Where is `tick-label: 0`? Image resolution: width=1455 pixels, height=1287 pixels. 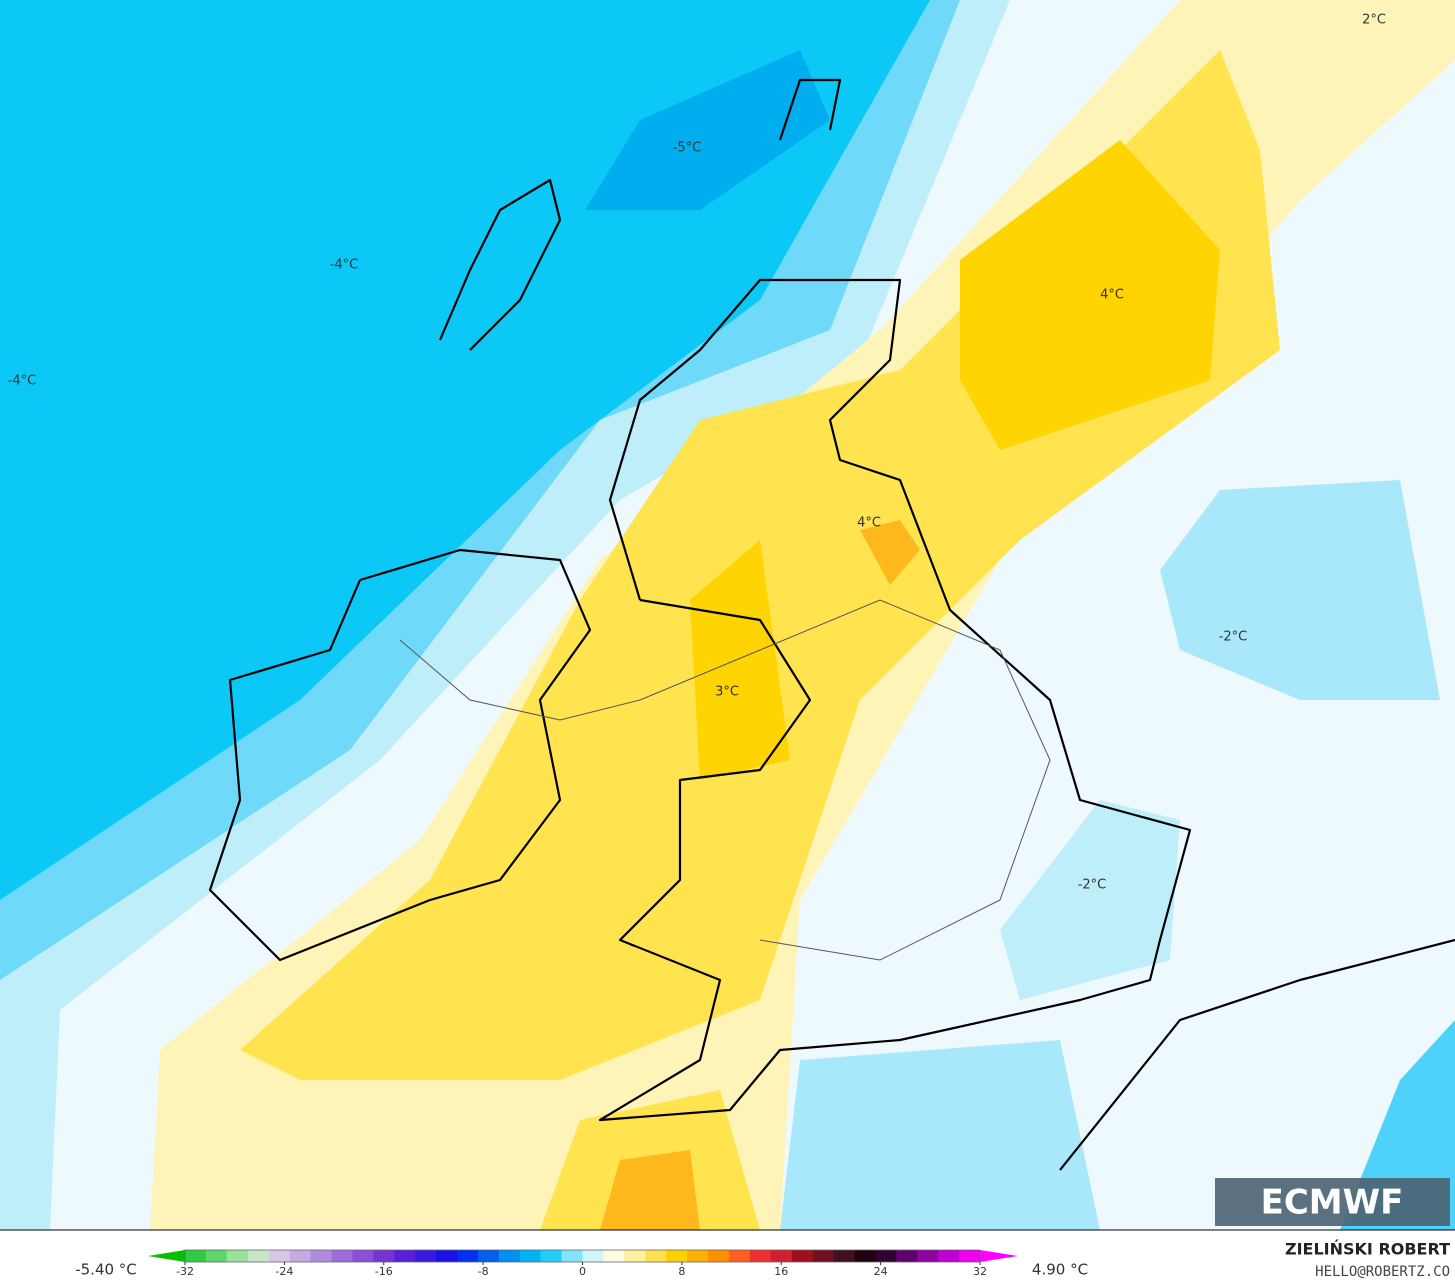
tick-label: 0 is located at coordinates (582, 1271).